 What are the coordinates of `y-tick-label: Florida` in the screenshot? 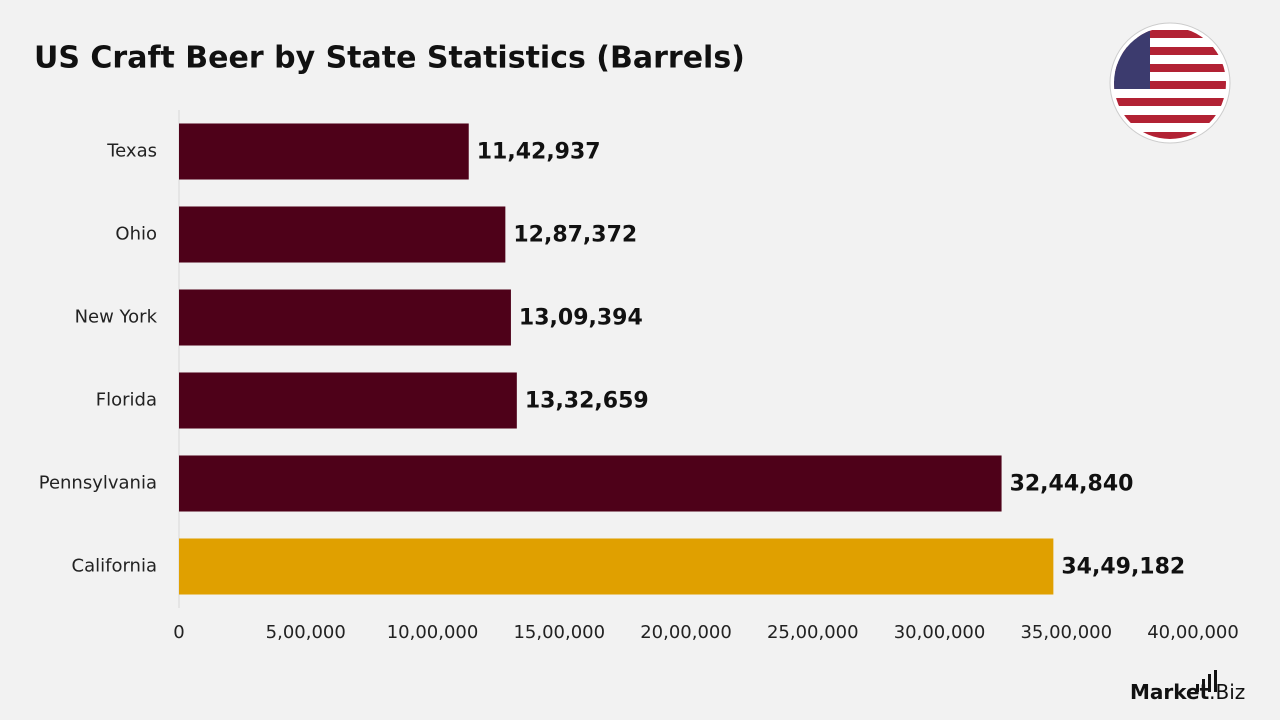 It's located at (126, 400).